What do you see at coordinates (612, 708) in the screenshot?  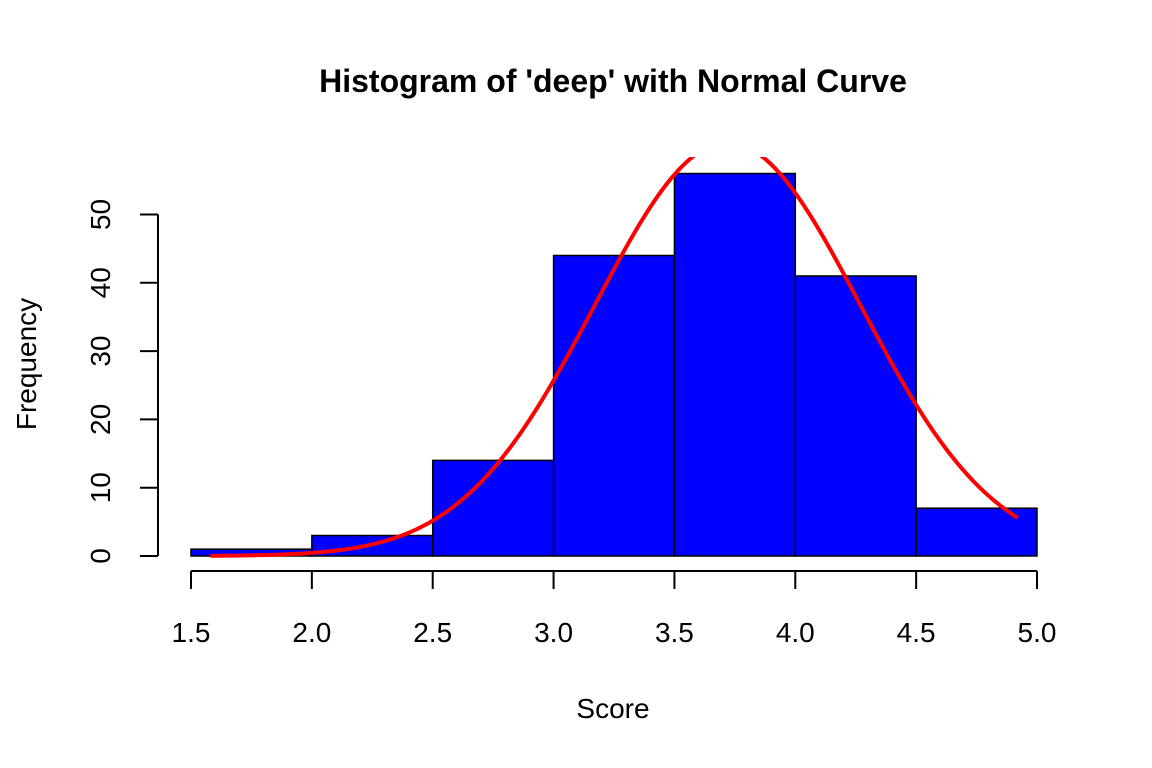 I see `x-axis-label: Score` at bounding box center [612, 708].